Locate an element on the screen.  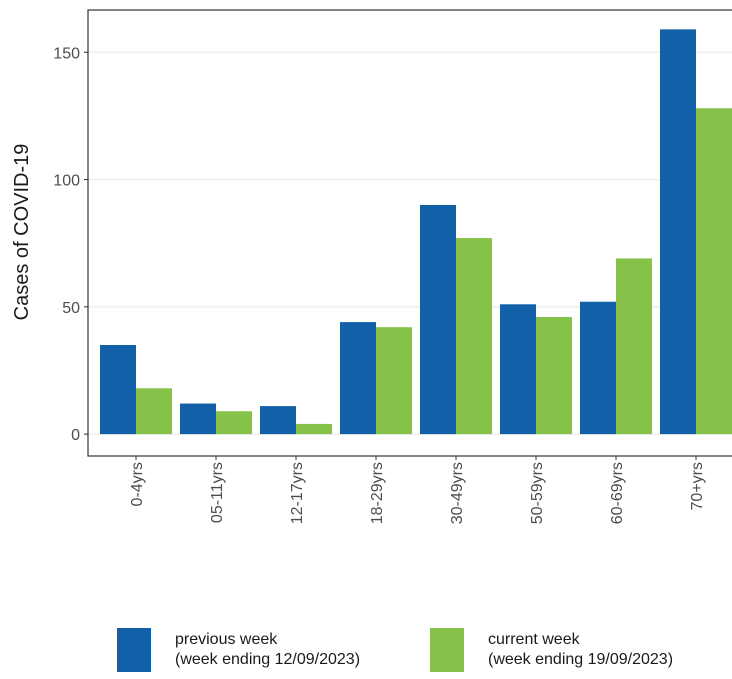
x-tick-label: 70+yrs is located at coordinates (697, 486).